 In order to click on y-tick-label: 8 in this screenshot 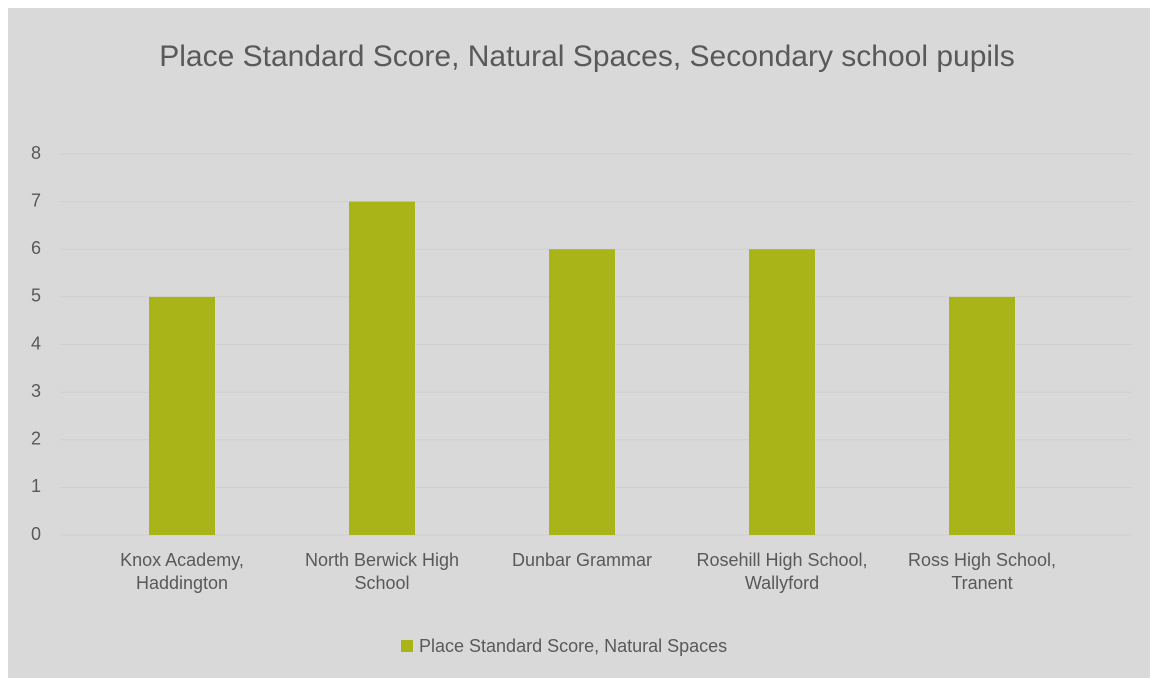, I will do `click(36, 153)`.